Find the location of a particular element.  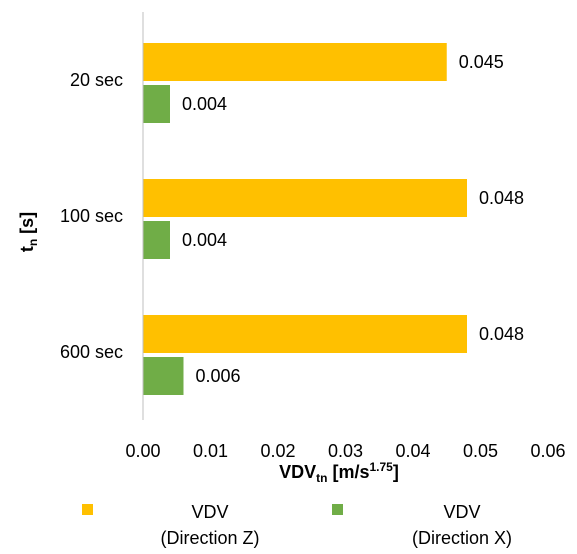

y-axis-title: tn [s] is located at coordinates (28, 232).